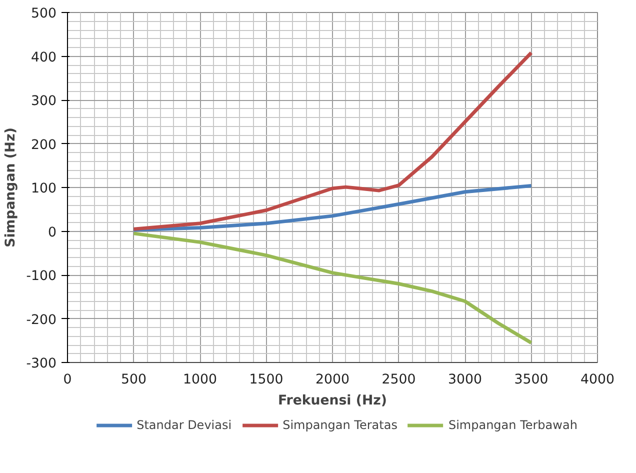 The image size is (636, 473). What do you see at coordinates (44, 189) in the screenshot?
I see `y-tick-label: 100` at bounding box center [44, 189].